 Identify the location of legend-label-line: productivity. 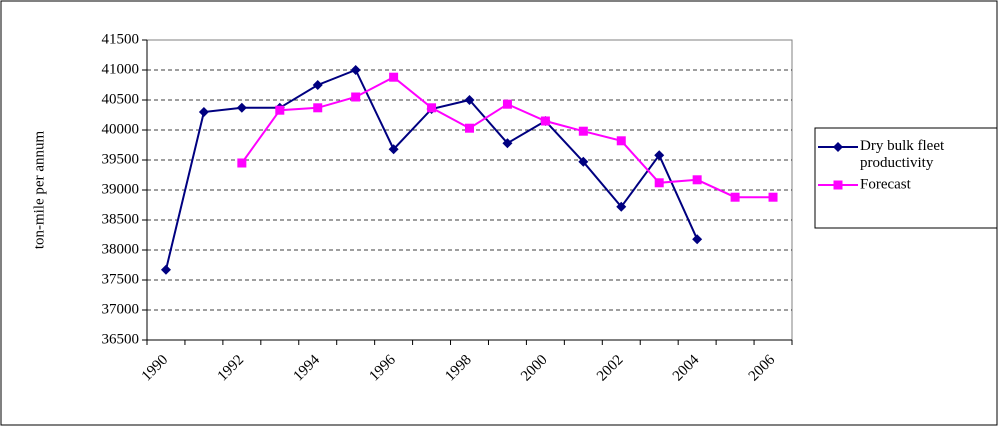
(897, 163).